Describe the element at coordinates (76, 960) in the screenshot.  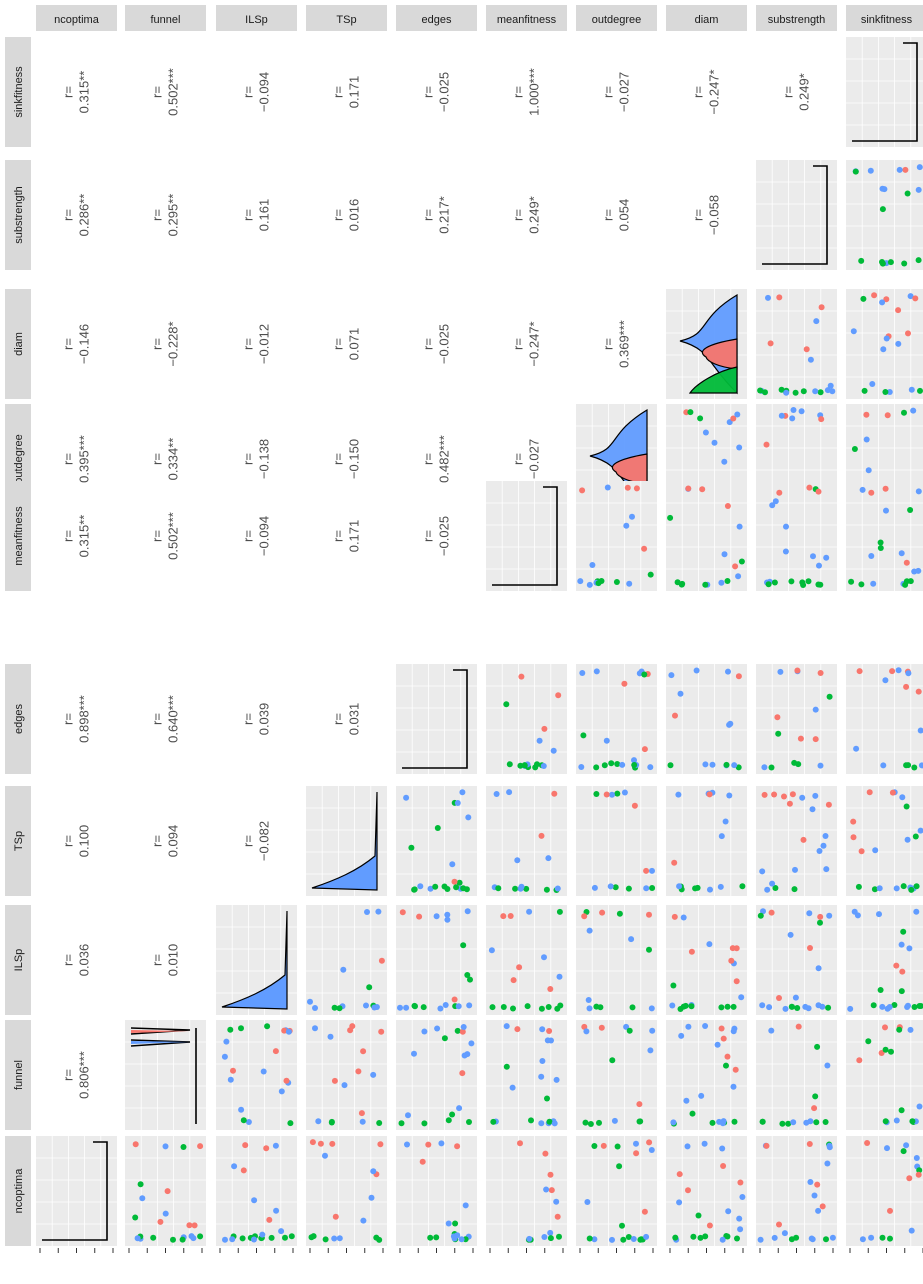
I see `panel-ilsp-ncoptima: r= 0.036` at that location.